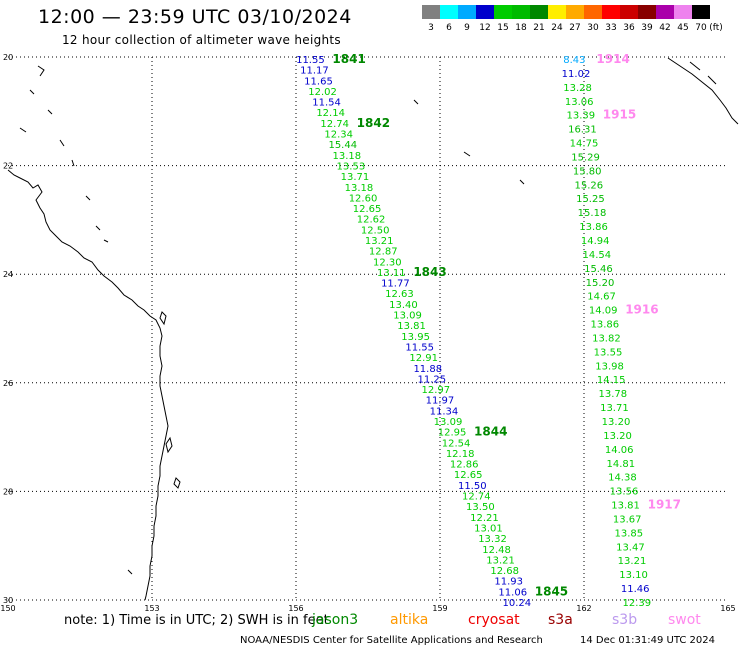  Describe the element at coordinates (8, 57) in the screenshot. I see `latitude-tick-label: 20` at that location.